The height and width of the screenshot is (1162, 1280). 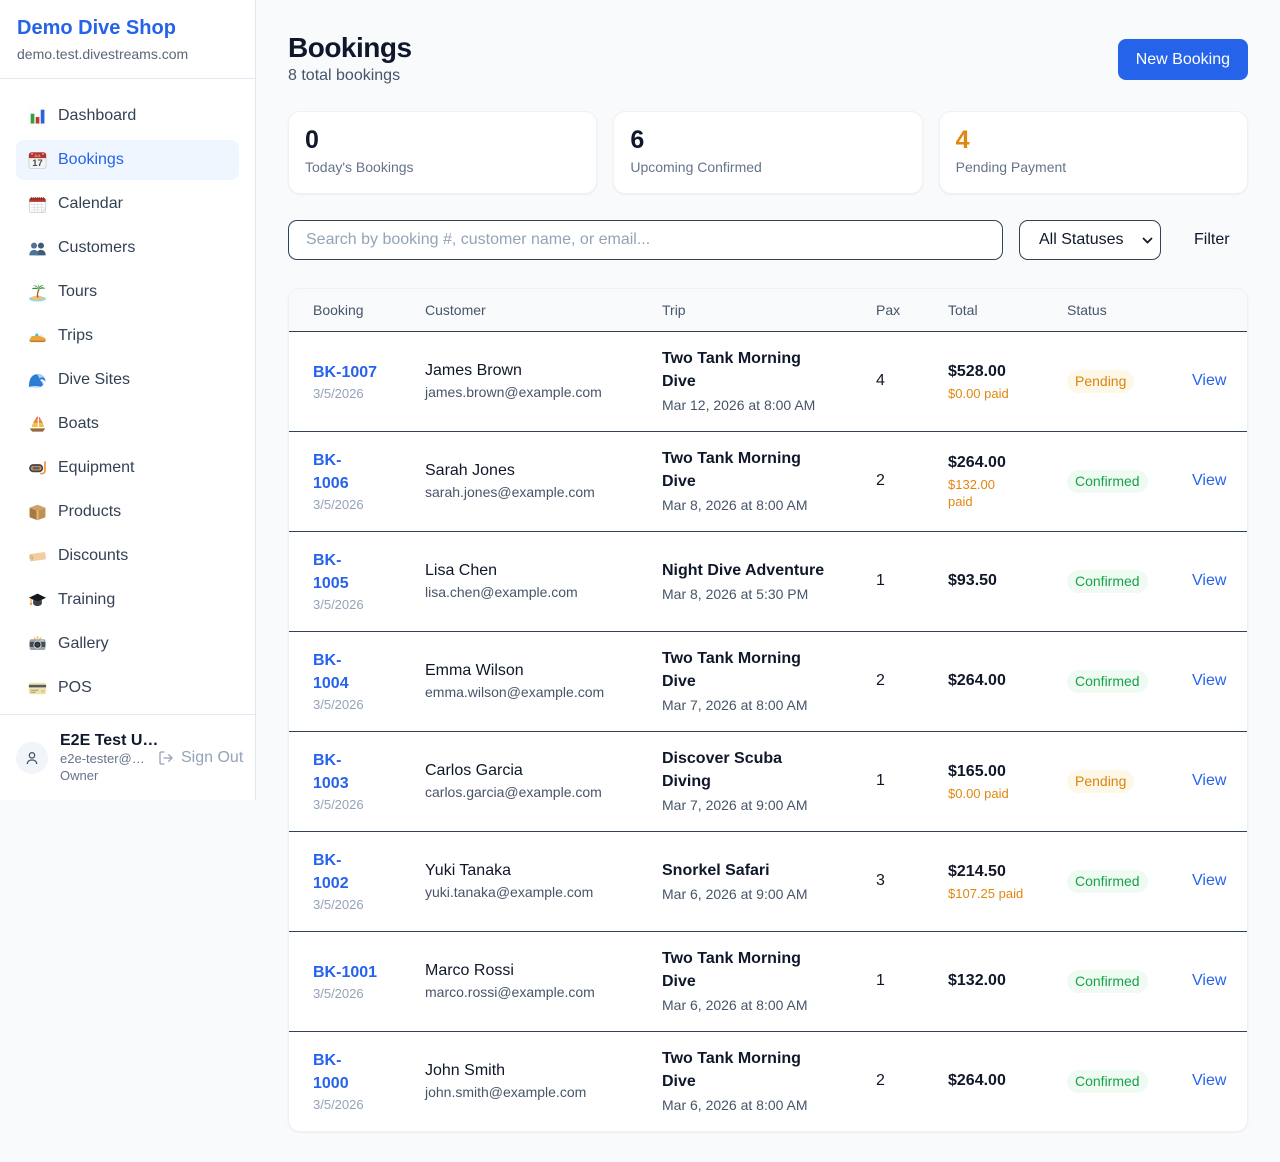 What do you see at coordinates (38, 154) in the screenshot?
I see `svg-text: JUL` at bounding box center [38, 154].